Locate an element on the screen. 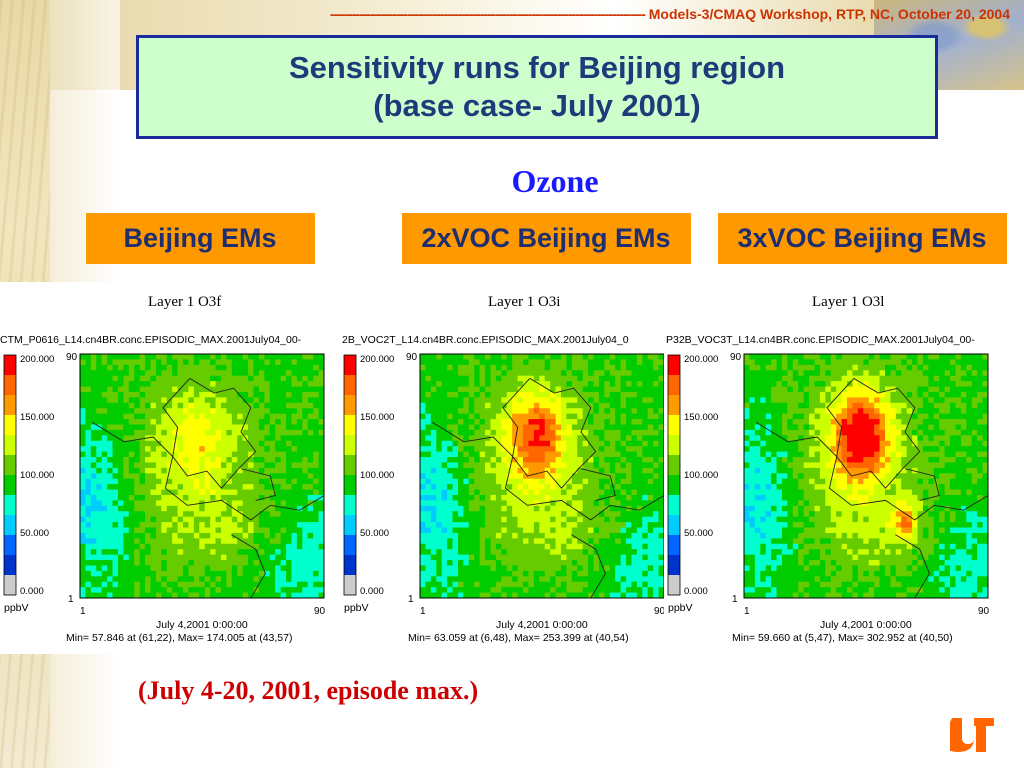  layer-title: Layer 1 O3f is located at coordinates (184, 302).